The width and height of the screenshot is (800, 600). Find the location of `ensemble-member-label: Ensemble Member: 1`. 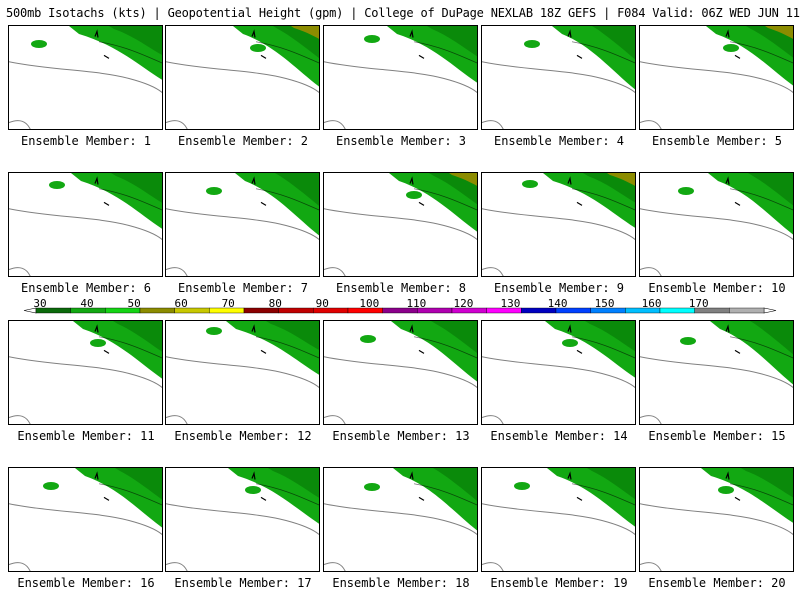

ensemble-member-label: Ensemble Member: 1 is located at coordinates (86, 141).